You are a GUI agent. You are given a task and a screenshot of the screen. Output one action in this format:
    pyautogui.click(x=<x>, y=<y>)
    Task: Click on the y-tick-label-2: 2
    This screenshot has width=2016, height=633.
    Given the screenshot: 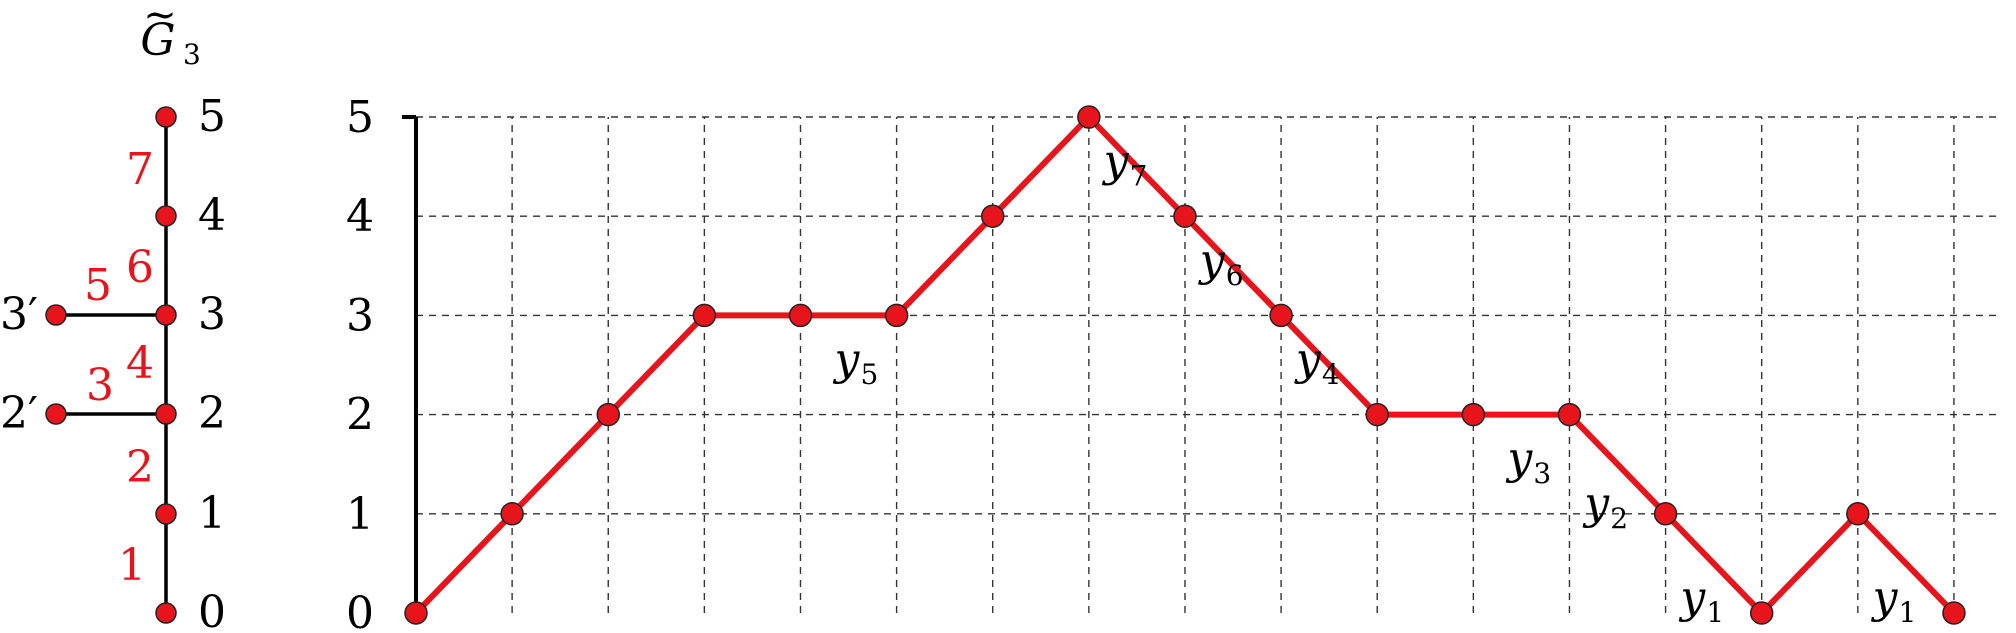 What is the action you would take?
    pyautogui.click(x=360, y=415)
    